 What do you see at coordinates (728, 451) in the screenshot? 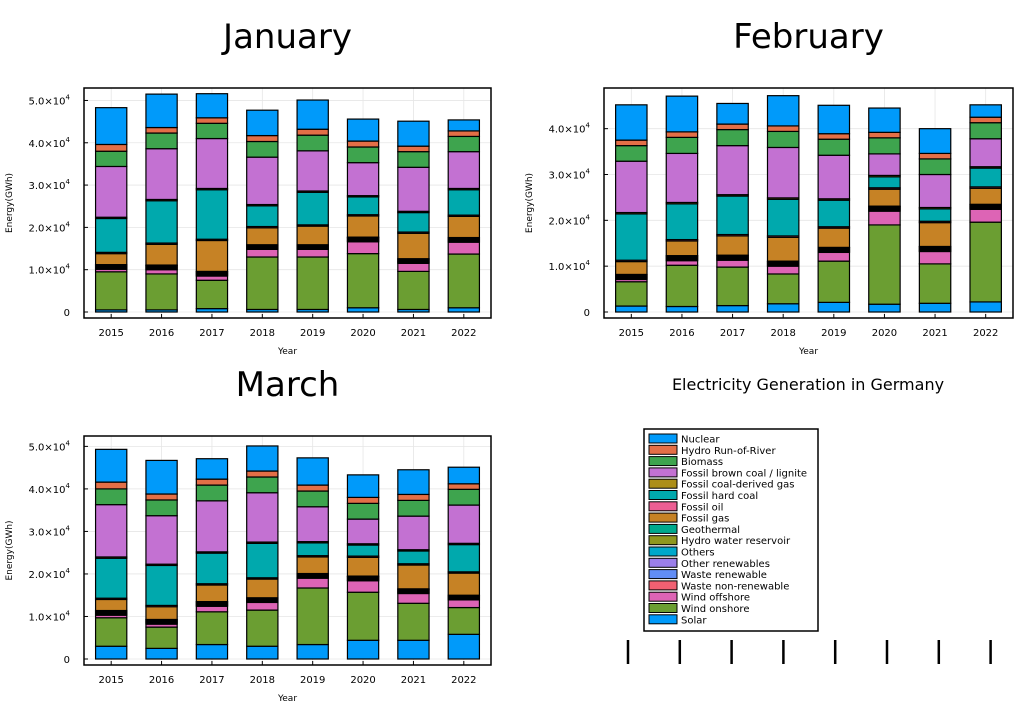
I see `legend-label: Hydro Run-of-River` at bounding box center [728, 451].